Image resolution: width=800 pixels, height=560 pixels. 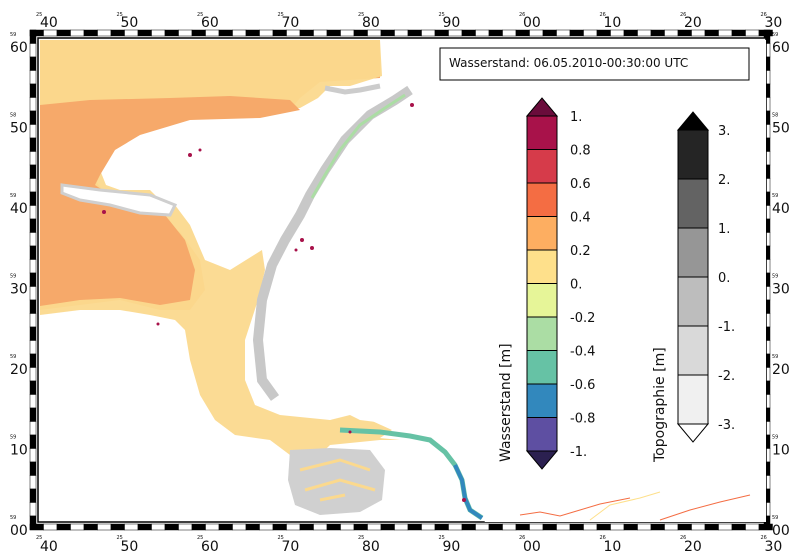 What do you see at coordinates (781, 290) in the screenshot?
I see `y-tick-label: 30` at bounding box center [781, 290].